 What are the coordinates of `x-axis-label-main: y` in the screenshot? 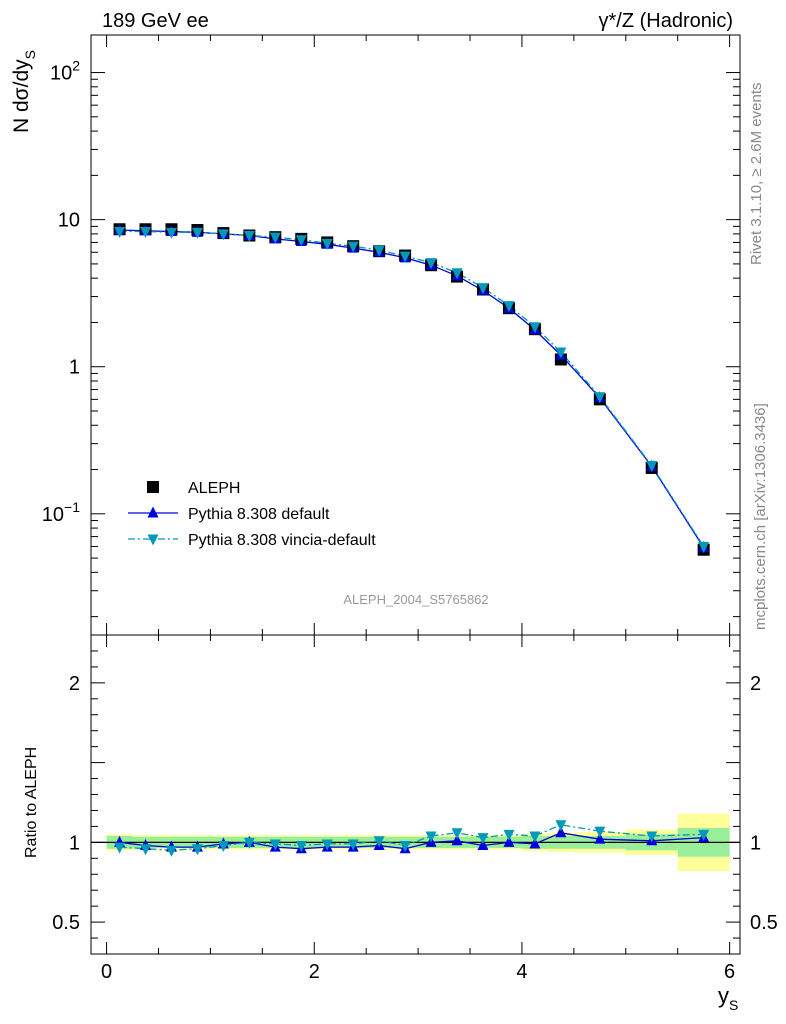 It's located at (723, 995).